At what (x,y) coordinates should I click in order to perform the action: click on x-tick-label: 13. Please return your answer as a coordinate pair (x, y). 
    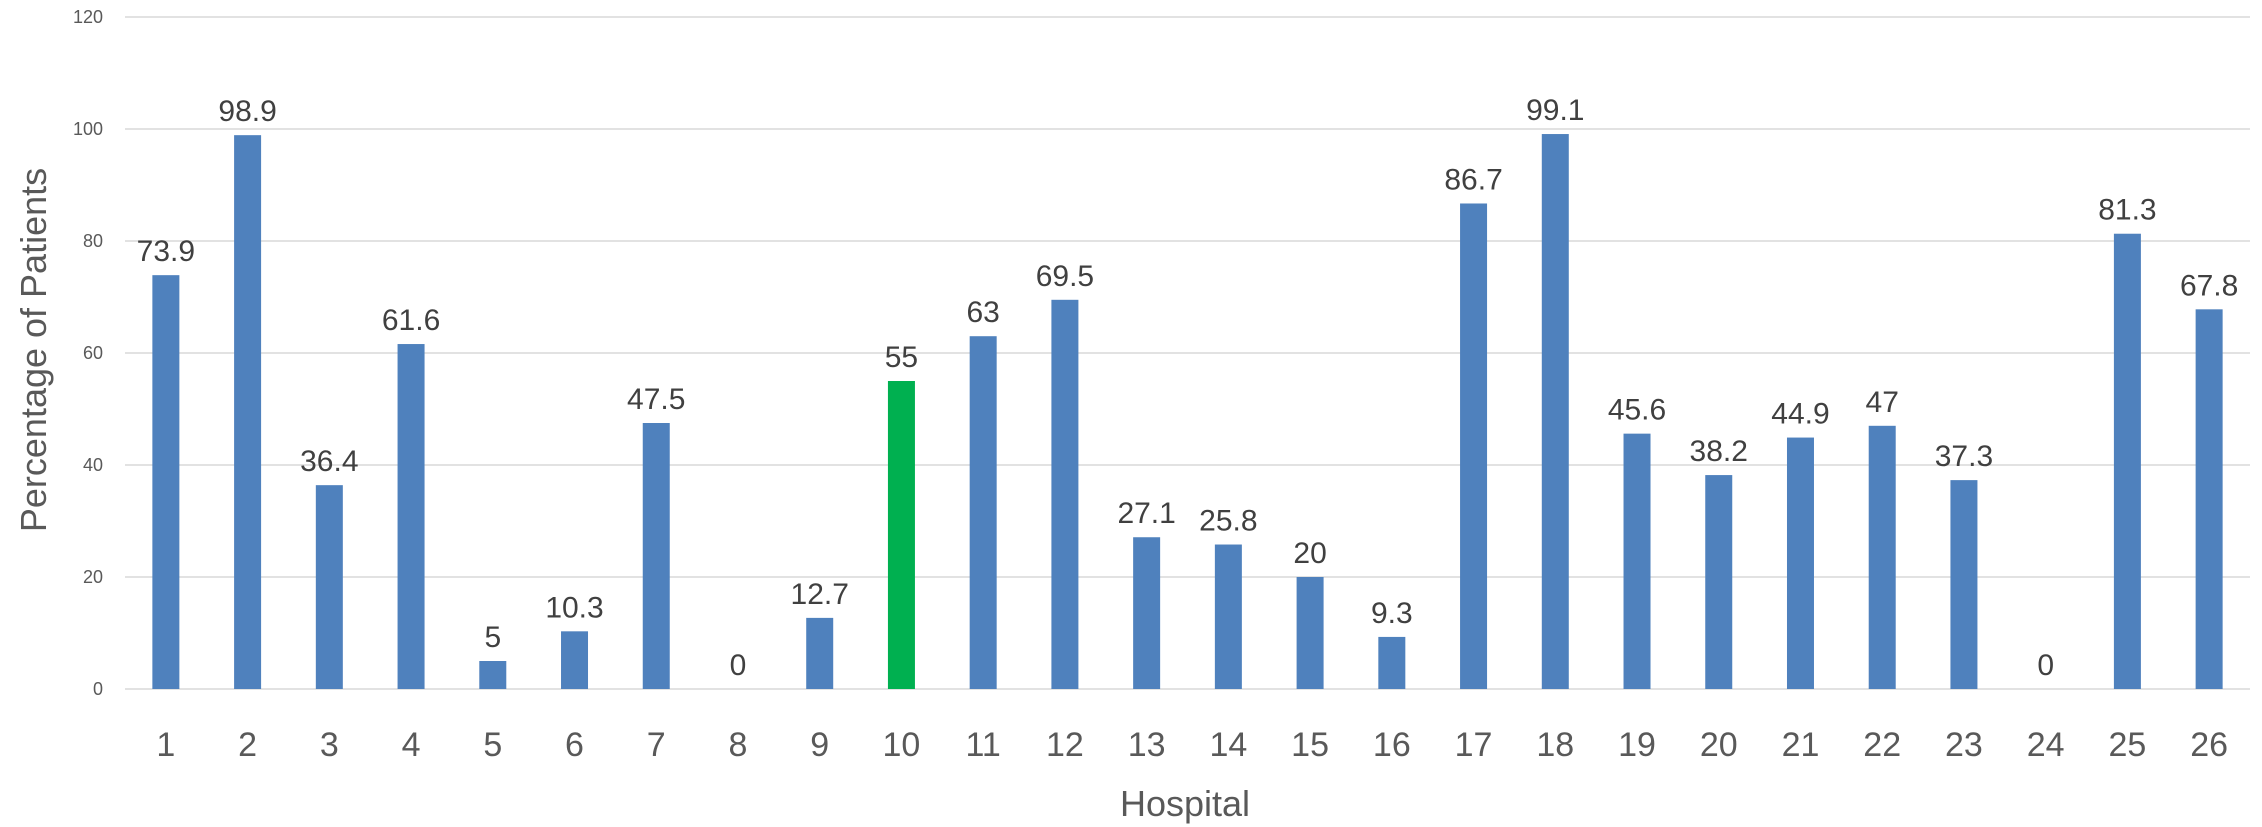
    Looking at the image, I should click on (1147, 745).